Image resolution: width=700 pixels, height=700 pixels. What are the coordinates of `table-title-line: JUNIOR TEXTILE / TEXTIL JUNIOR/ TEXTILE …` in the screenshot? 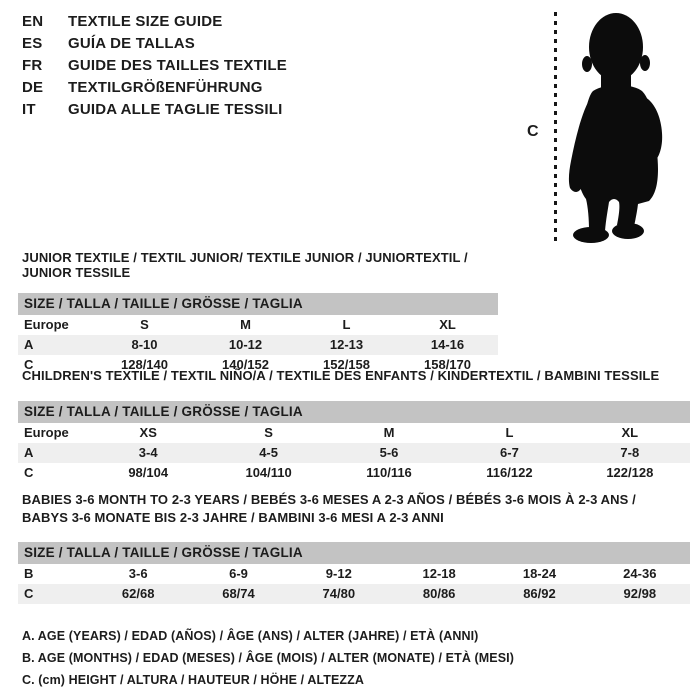 It's located at (245, 265).